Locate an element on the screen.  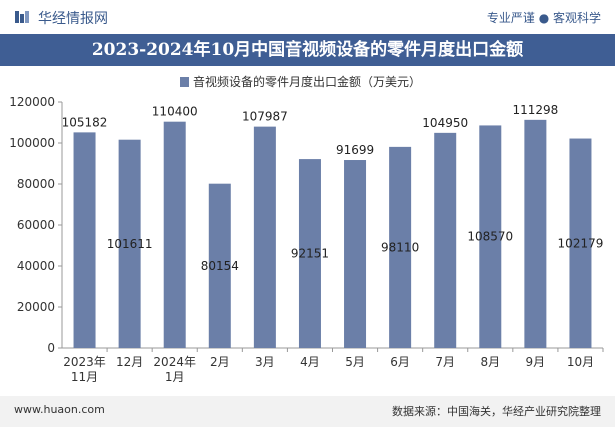
brand-logo-icon is located at coordinates (22, 17).